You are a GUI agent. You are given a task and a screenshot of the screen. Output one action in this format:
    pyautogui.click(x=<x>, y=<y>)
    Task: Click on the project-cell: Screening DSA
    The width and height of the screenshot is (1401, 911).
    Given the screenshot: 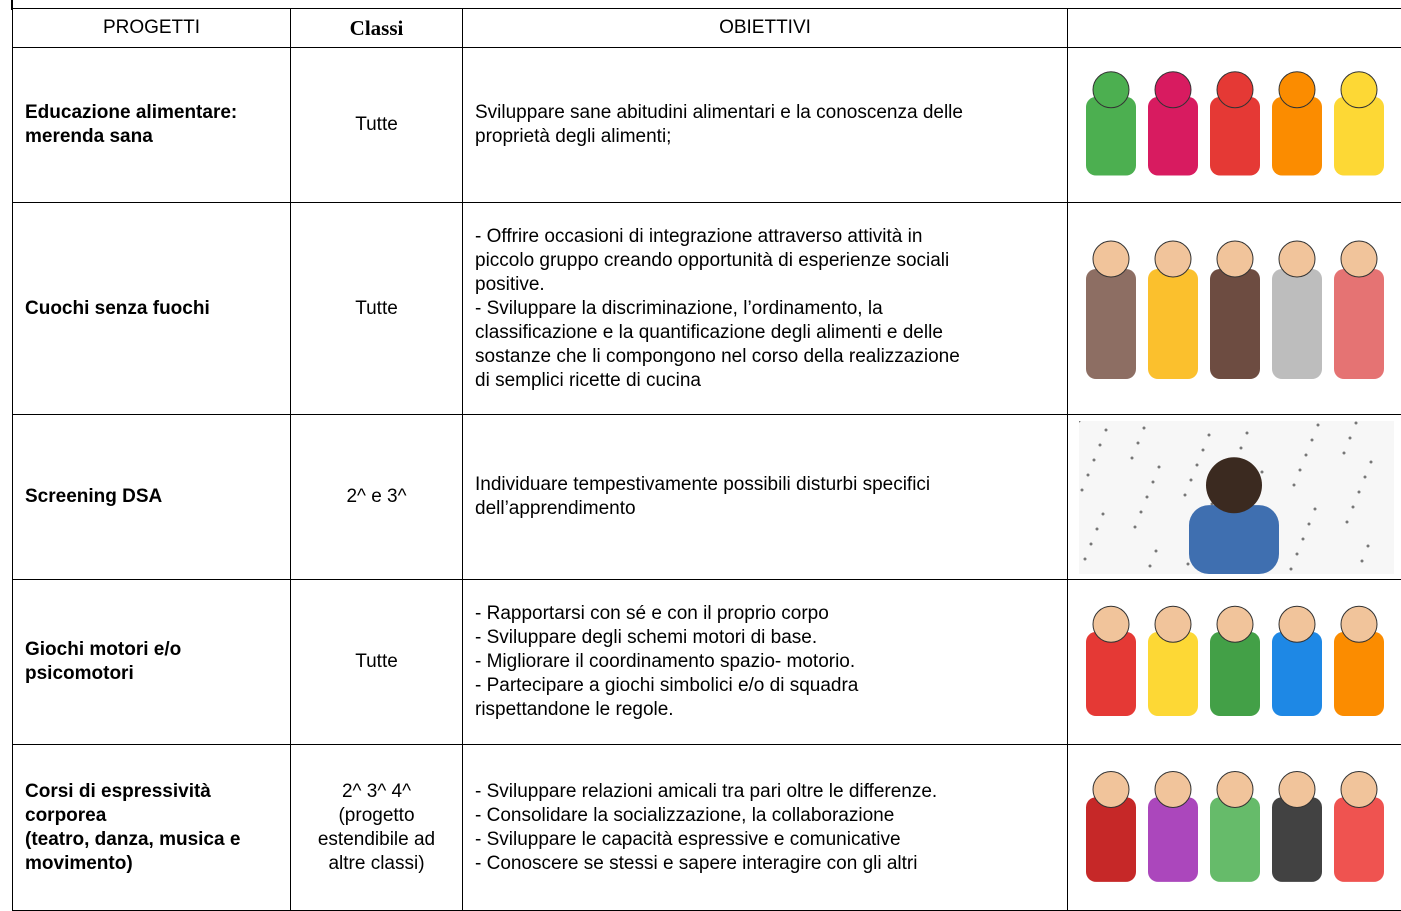 What is the action you would take?
    pyautogui.click(x=151, y=497)
    